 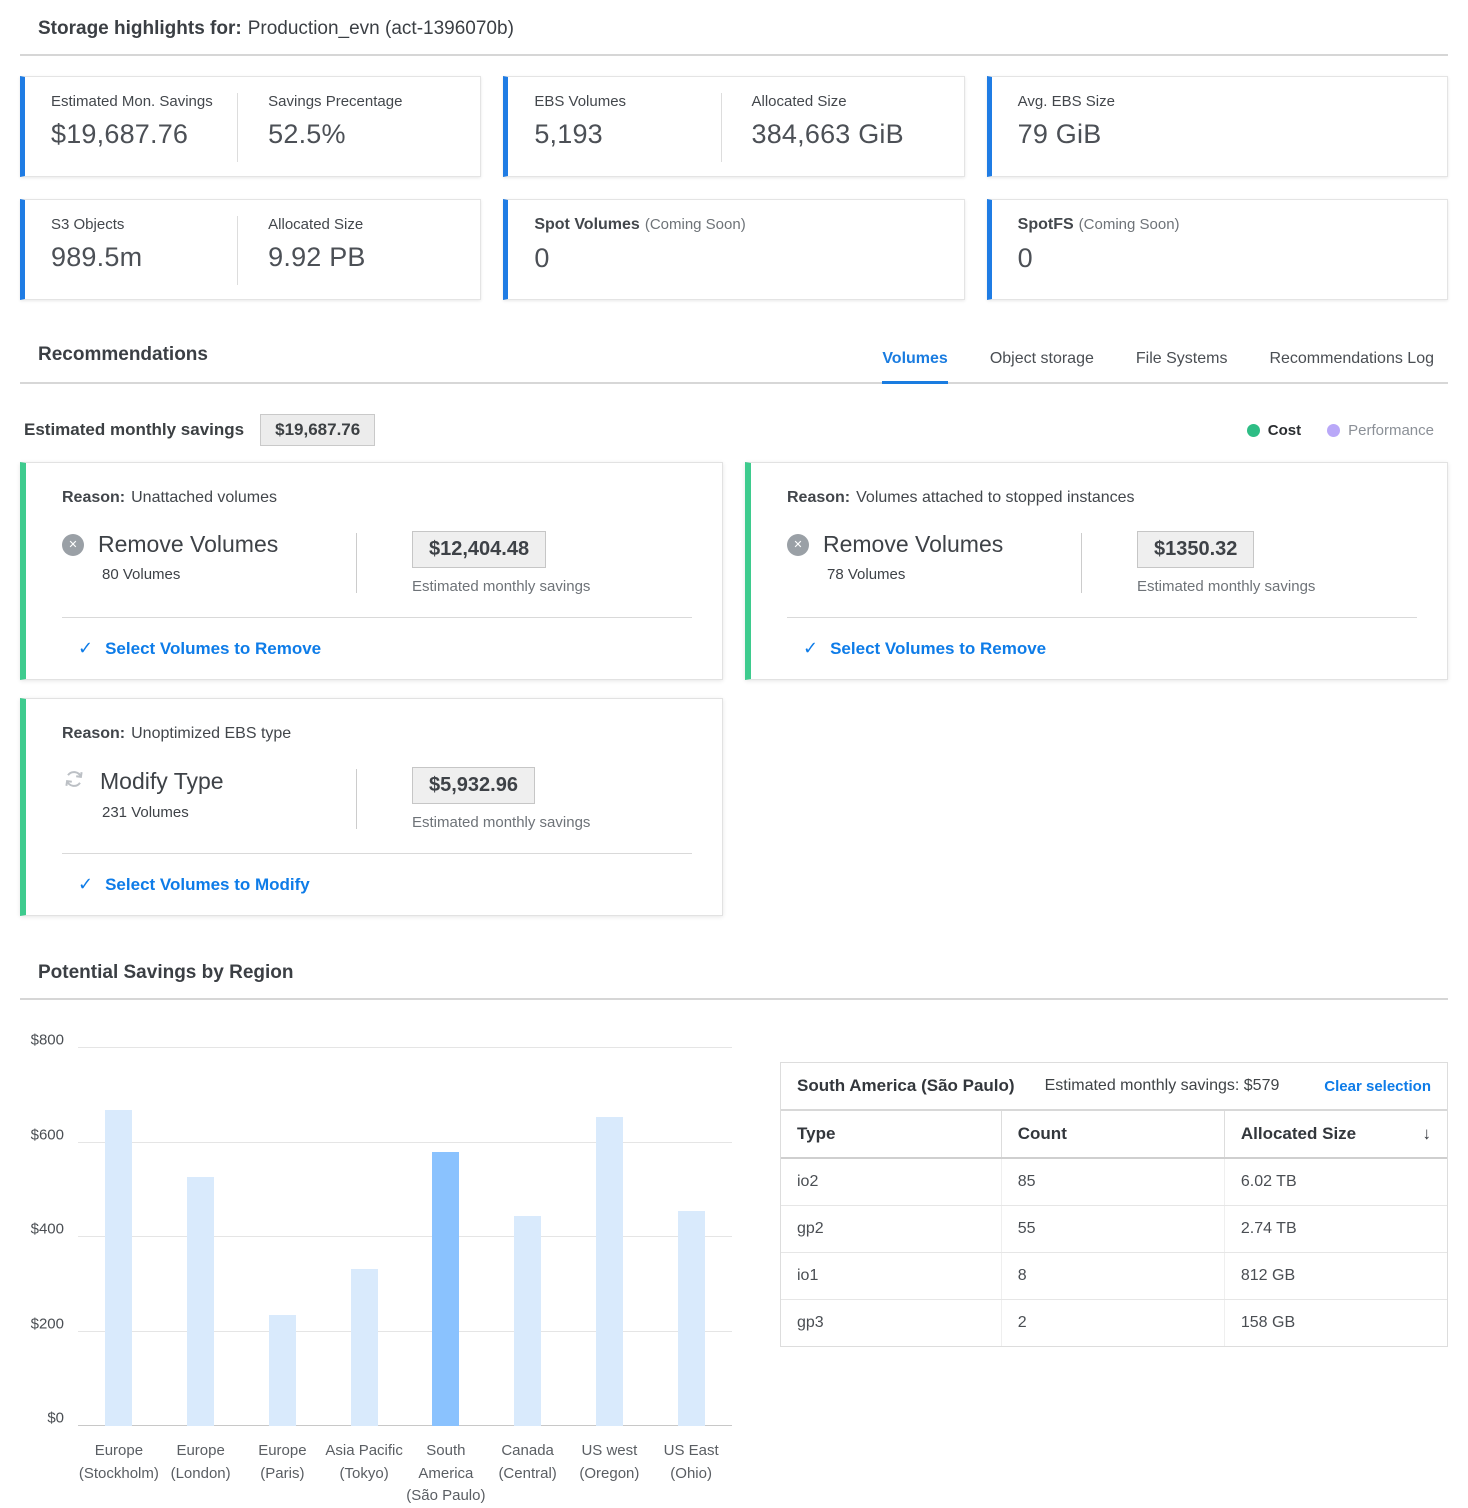 What do you see at coordinates (74, 781) in the screenshot?
I see `refresh-icon` at bounding box center [74, 781].